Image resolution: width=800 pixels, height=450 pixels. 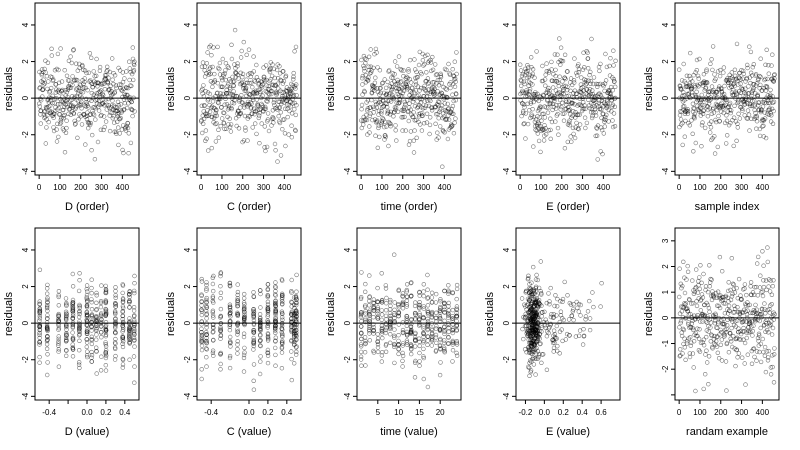 I want to click on x-tick-label: 15, so click(x=419, y=412).